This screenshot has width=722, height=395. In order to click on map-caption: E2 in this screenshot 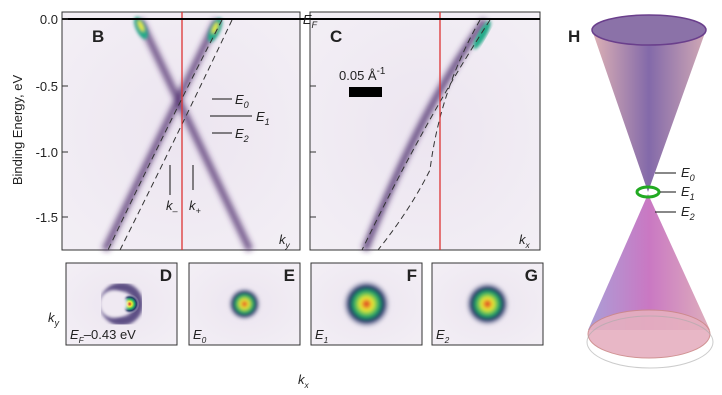, I will do `click(443, 336)`.